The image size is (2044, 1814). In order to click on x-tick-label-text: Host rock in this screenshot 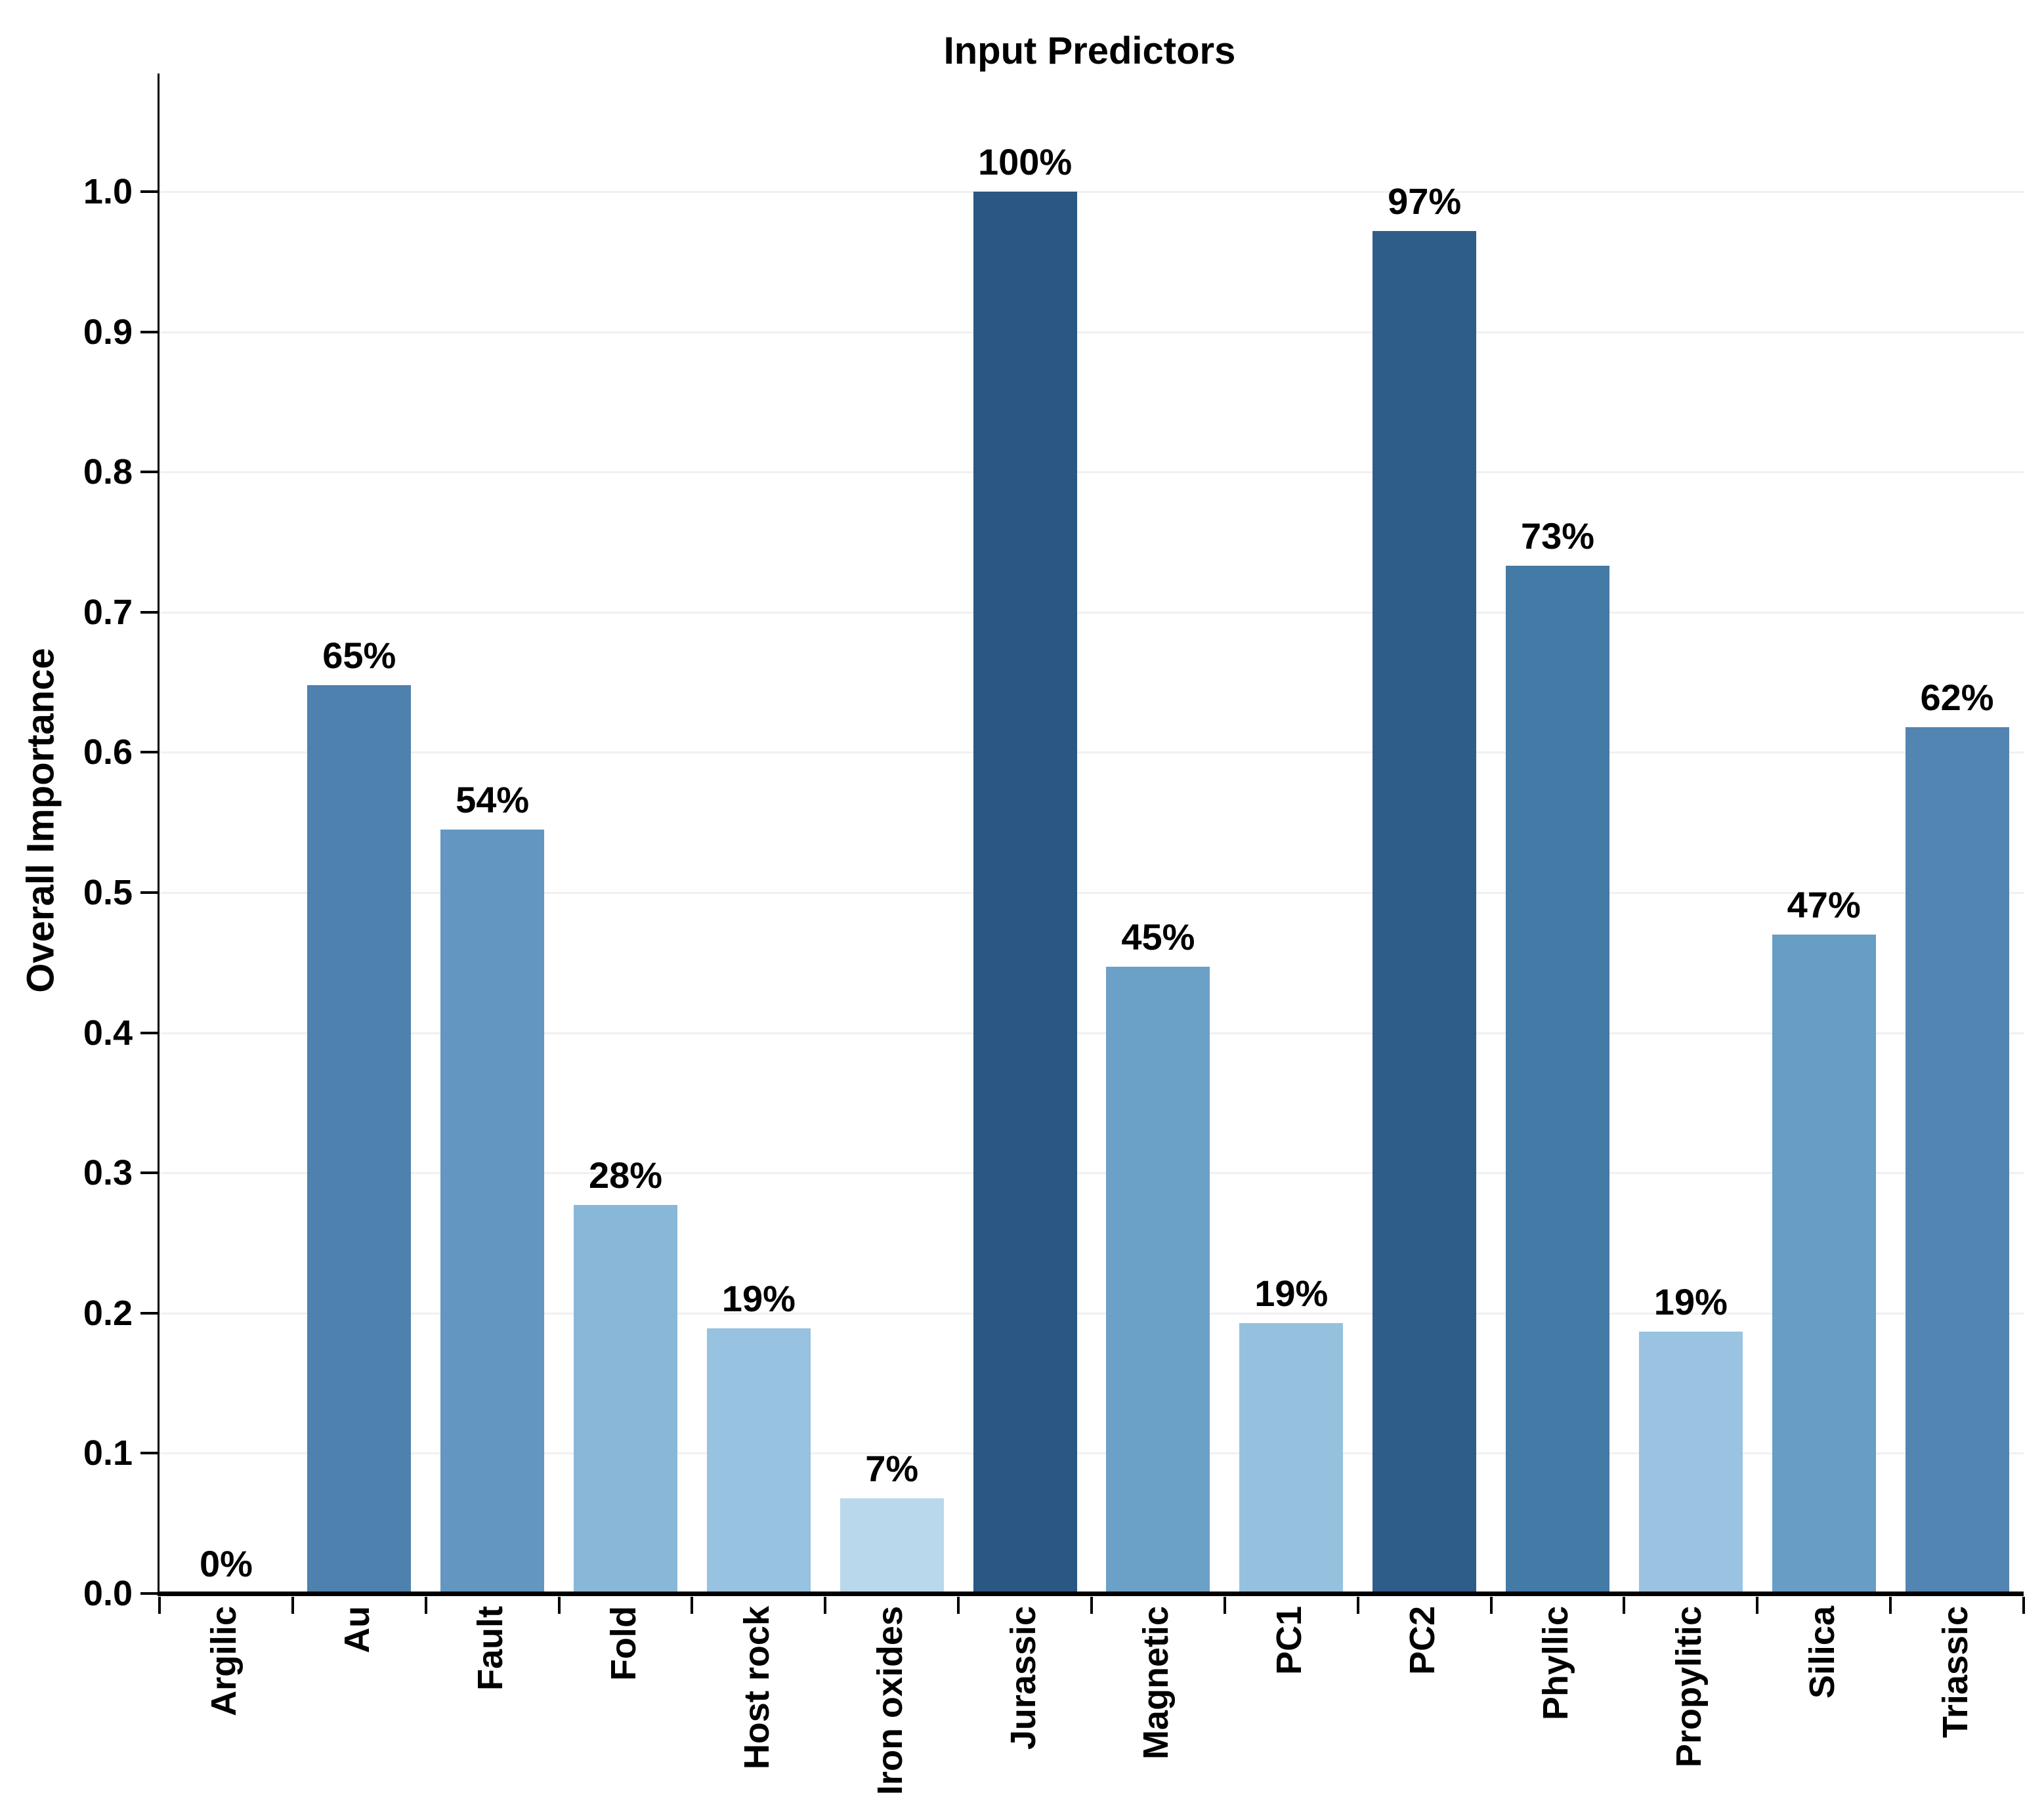, I will do `click(756, 1688)`.